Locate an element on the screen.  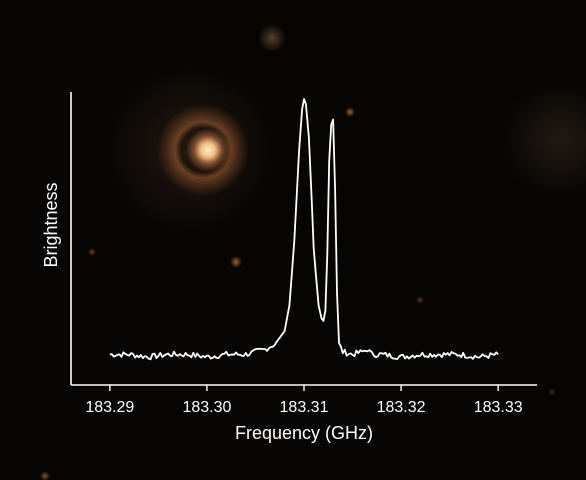
x-tick-group: 183.29 183.30 183.31 183.32 183.33 is located at coordinates (304, 400).